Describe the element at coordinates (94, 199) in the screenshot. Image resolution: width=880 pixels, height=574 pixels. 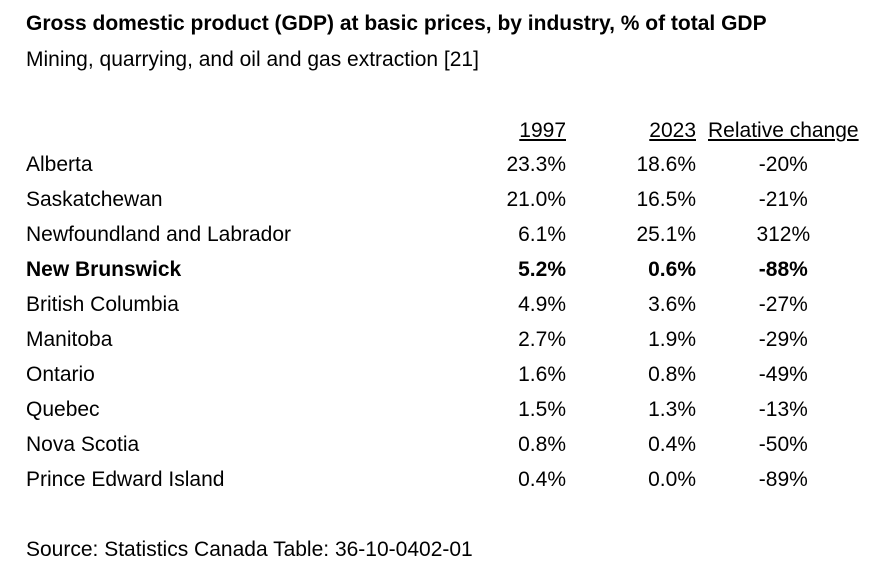
I see `province-cell: Saskatchewan` at that location.